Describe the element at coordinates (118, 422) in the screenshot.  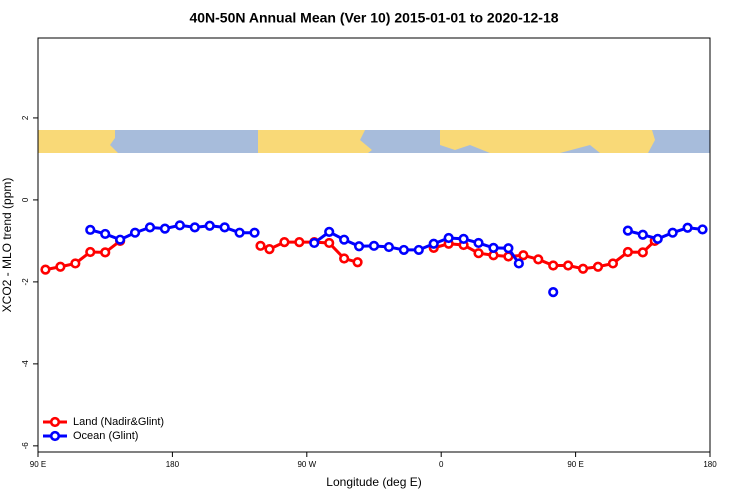
I see `legend-label: Land (Nadir&Glint)` at that location.